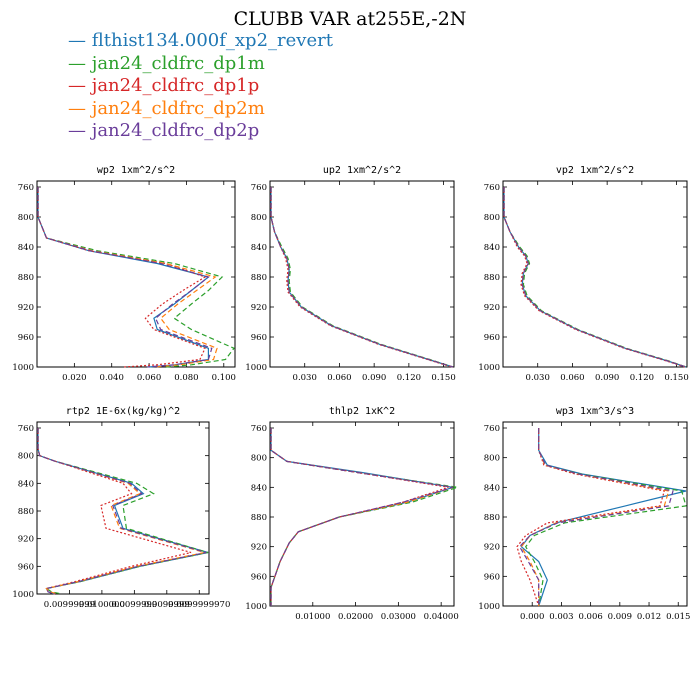  Describe the element at coordinates (175, 130) in the screenshot. I see `legend-label: jan24_cldfrc_dp2p` at that location.